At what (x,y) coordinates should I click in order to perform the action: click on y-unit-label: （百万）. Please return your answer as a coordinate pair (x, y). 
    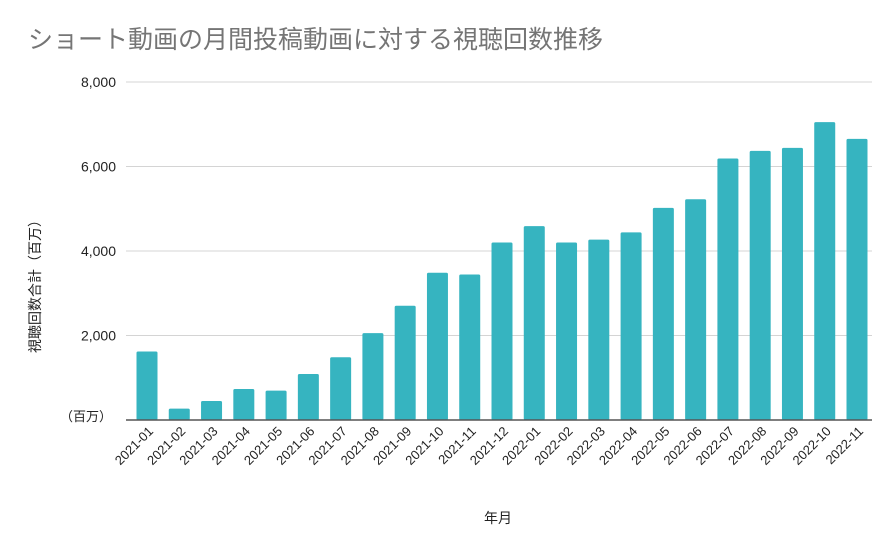
    Looking at the image, I should click on (86, 417).